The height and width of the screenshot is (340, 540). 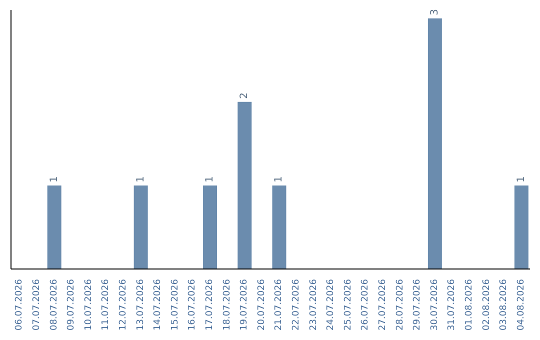 What do you see at coordinates (244, 95) in the screenshot?
I see `data-label: 2` at bounding box center [244, 95].